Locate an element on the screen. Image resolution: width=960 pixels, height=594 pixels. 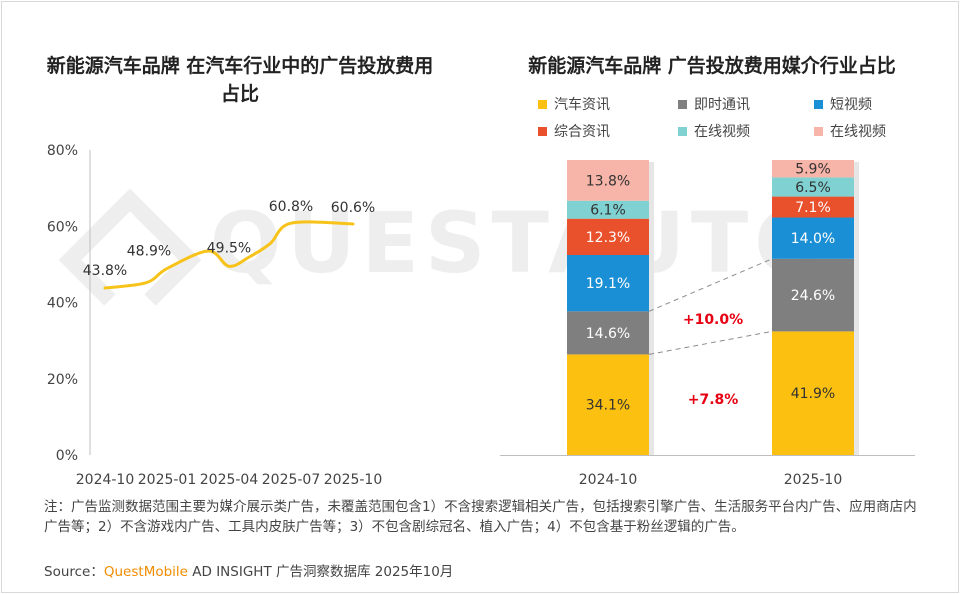
data-label: 60.6% is located at coordinates (353, 208).